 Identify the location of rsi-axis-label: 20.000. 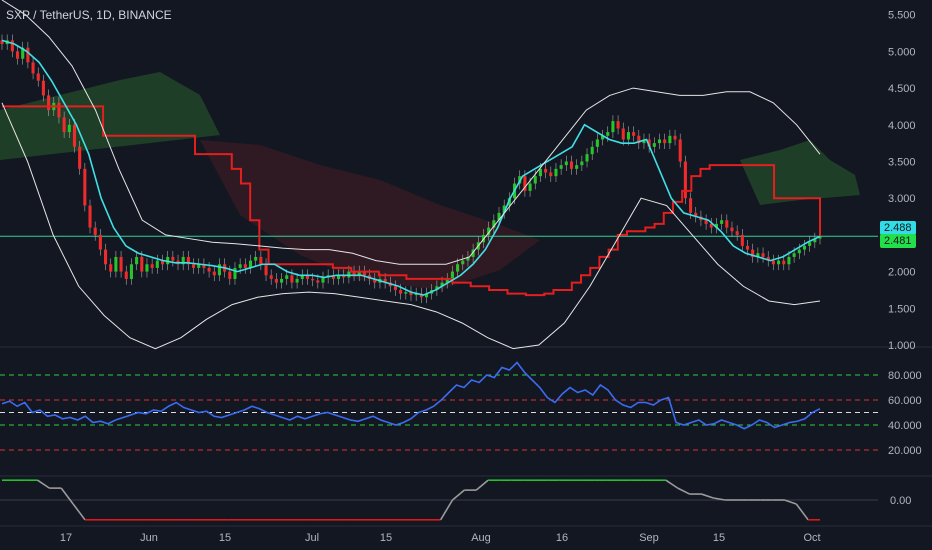
(905, 451).